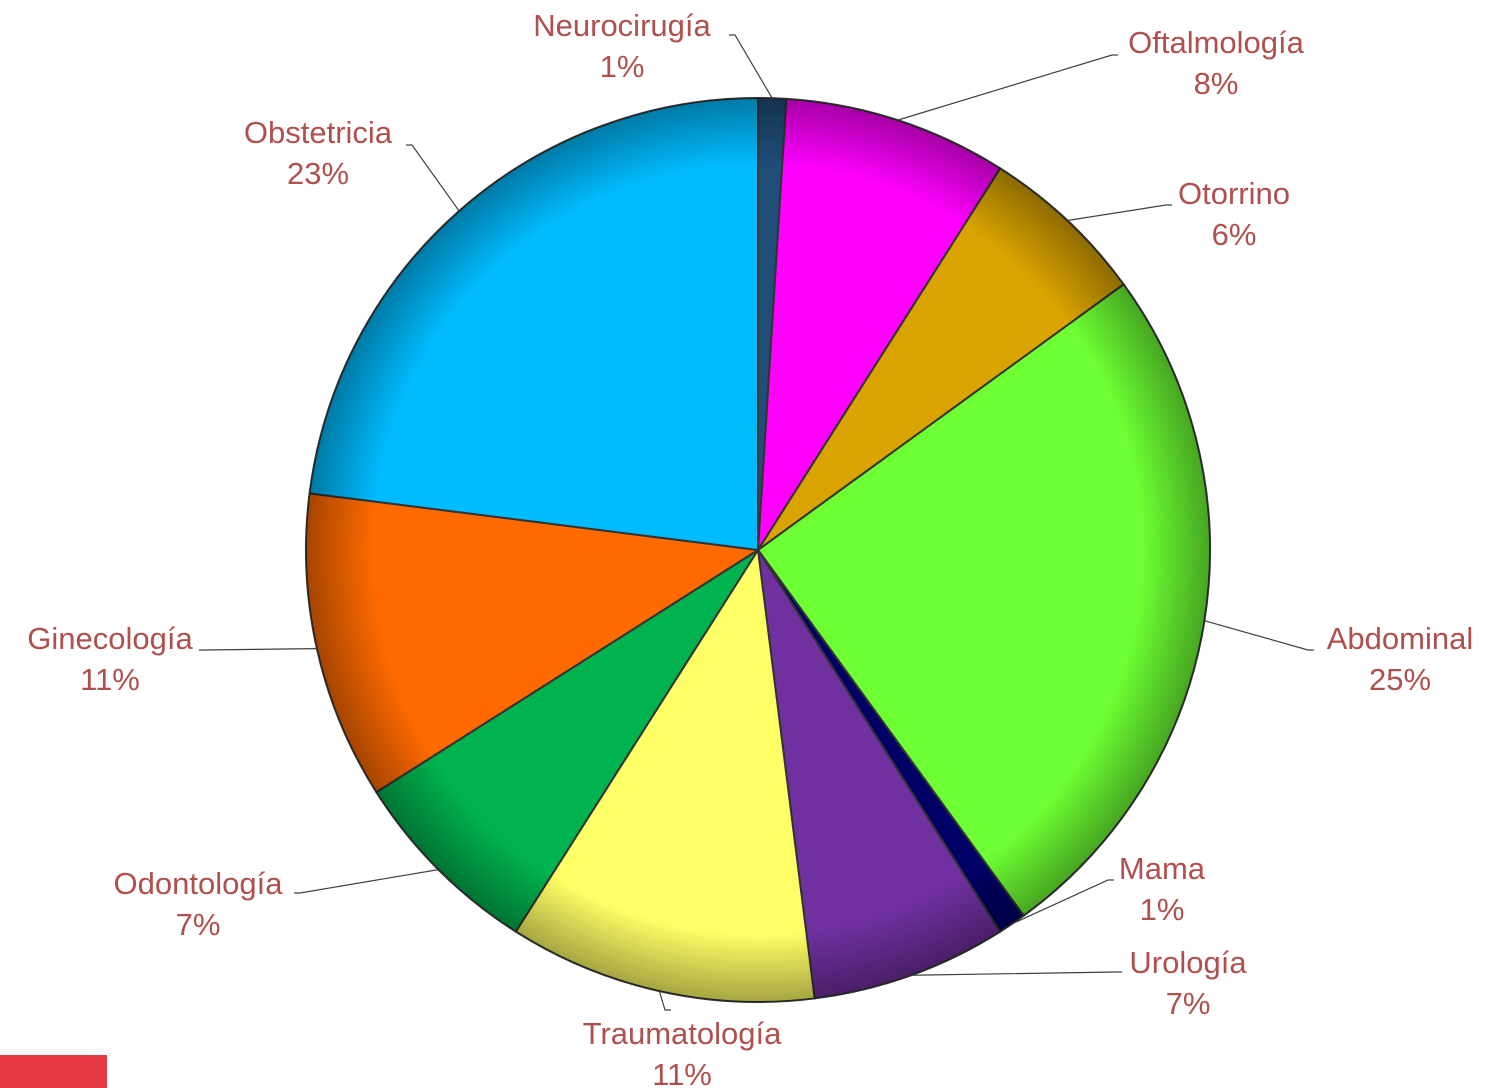 The height and width of the screenshot is (1088, 1495). I want to click on slice-value-label: 23%, so click(318, 173).